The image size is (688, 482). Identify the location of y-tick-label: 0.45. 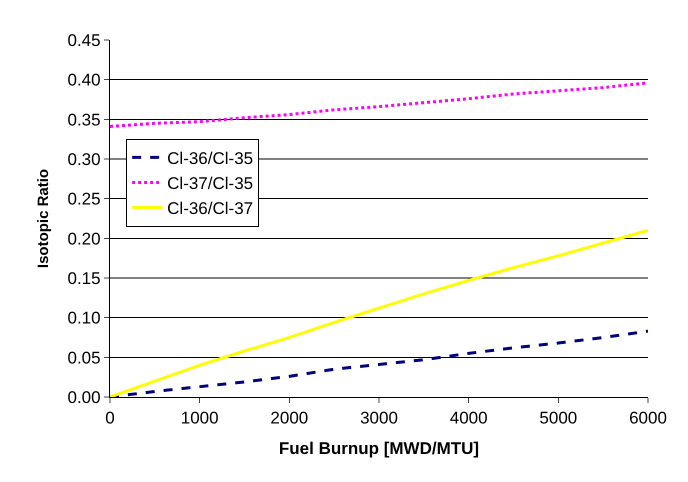
(84, 40).